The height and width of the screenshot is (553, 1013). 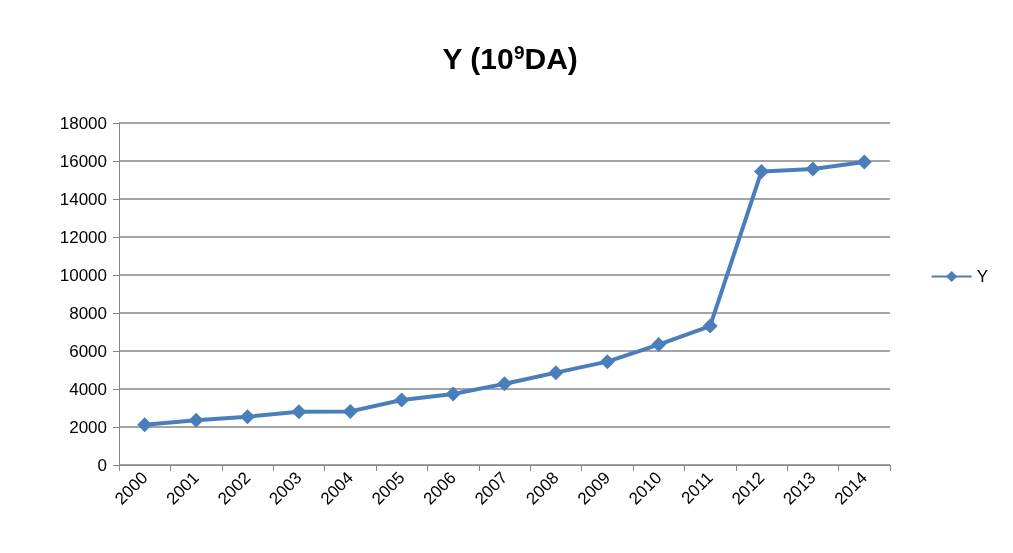 What do you see at coordinates (102, 465) in the screenshot?
I see `y-tick-label: 0` at bounding box center [102, 465].